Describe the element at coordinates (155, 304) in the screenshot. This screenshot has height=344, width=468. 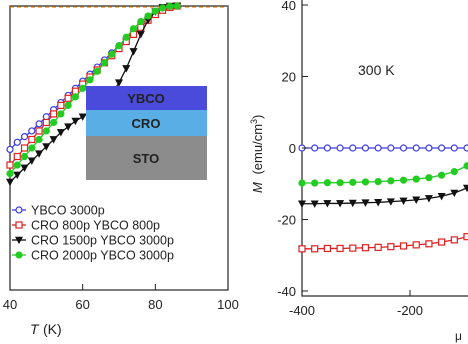
I see `left-x-tick-label: 80` at that location.